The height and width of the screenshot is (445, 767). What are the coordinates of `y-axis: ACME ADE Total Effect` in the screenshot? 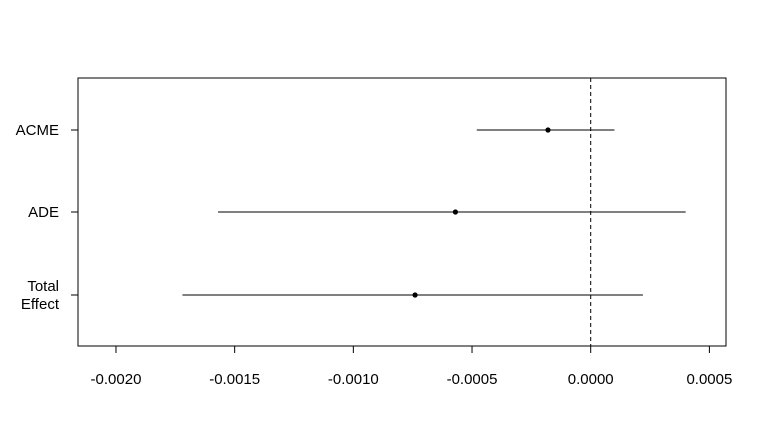 It's located at (47, 217).